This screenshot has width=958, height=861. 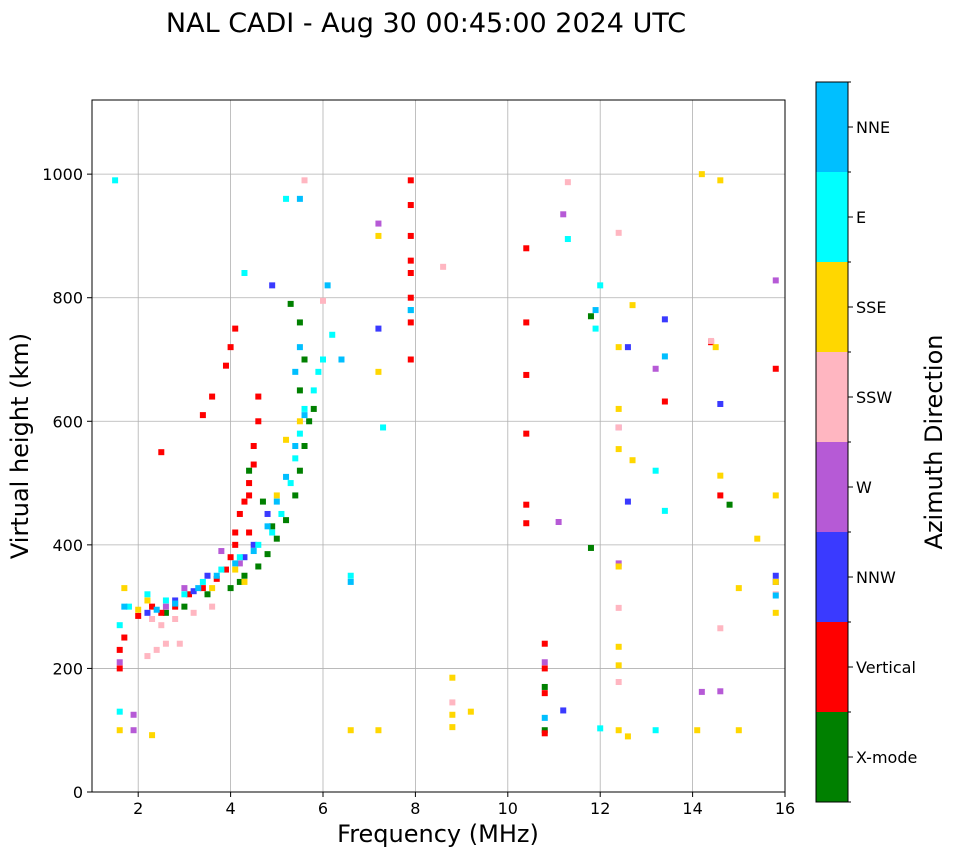 What do you see at coordinates (438, 834) in the screenshot?
I see `x-axis-label: Frequency (MHz)` at bounding box center [438, 834].